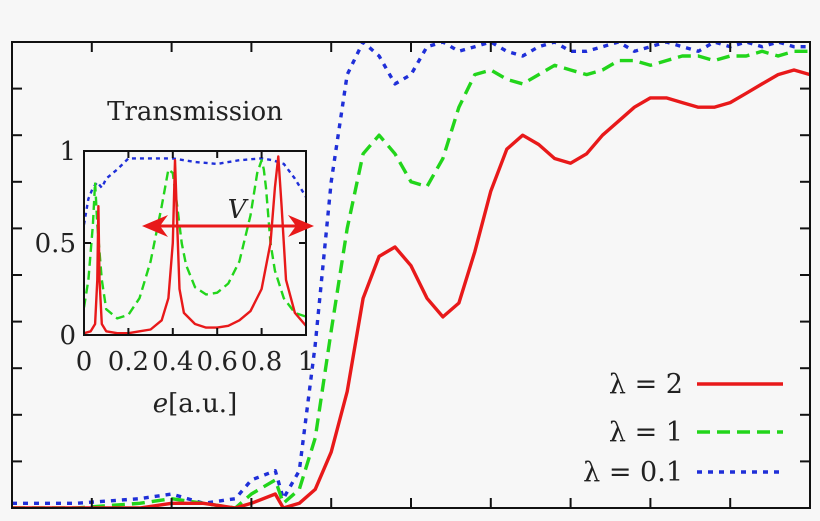 This screenshot has height=521, width=820. I want to click on inset-x-axis-label: e[a.u.], so click(195, 404).